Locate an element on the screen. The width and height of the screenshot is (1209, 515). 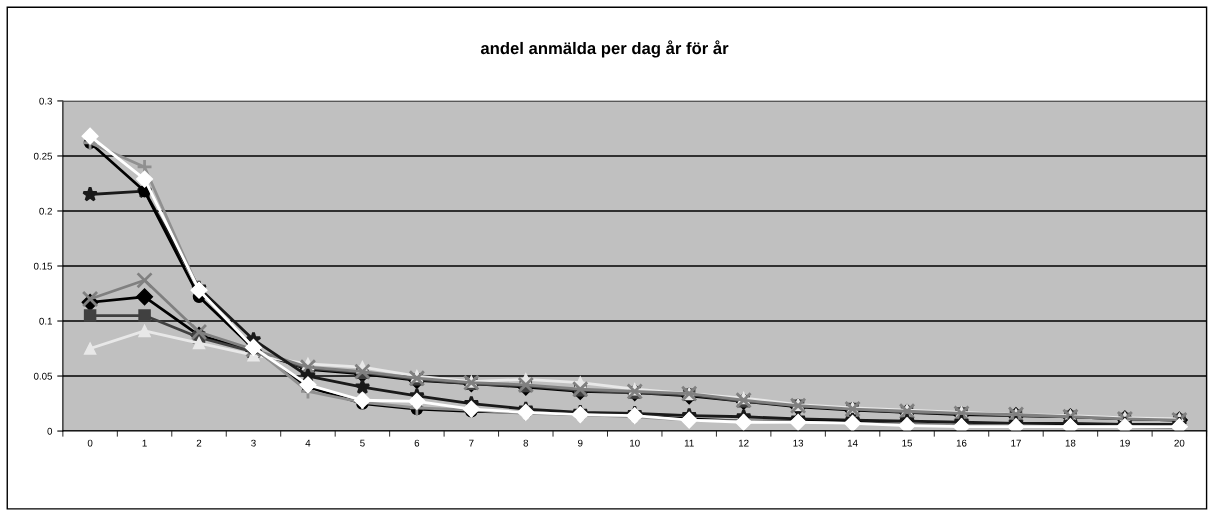
y-tick-label: 0 is located at coordinates (50, 431).